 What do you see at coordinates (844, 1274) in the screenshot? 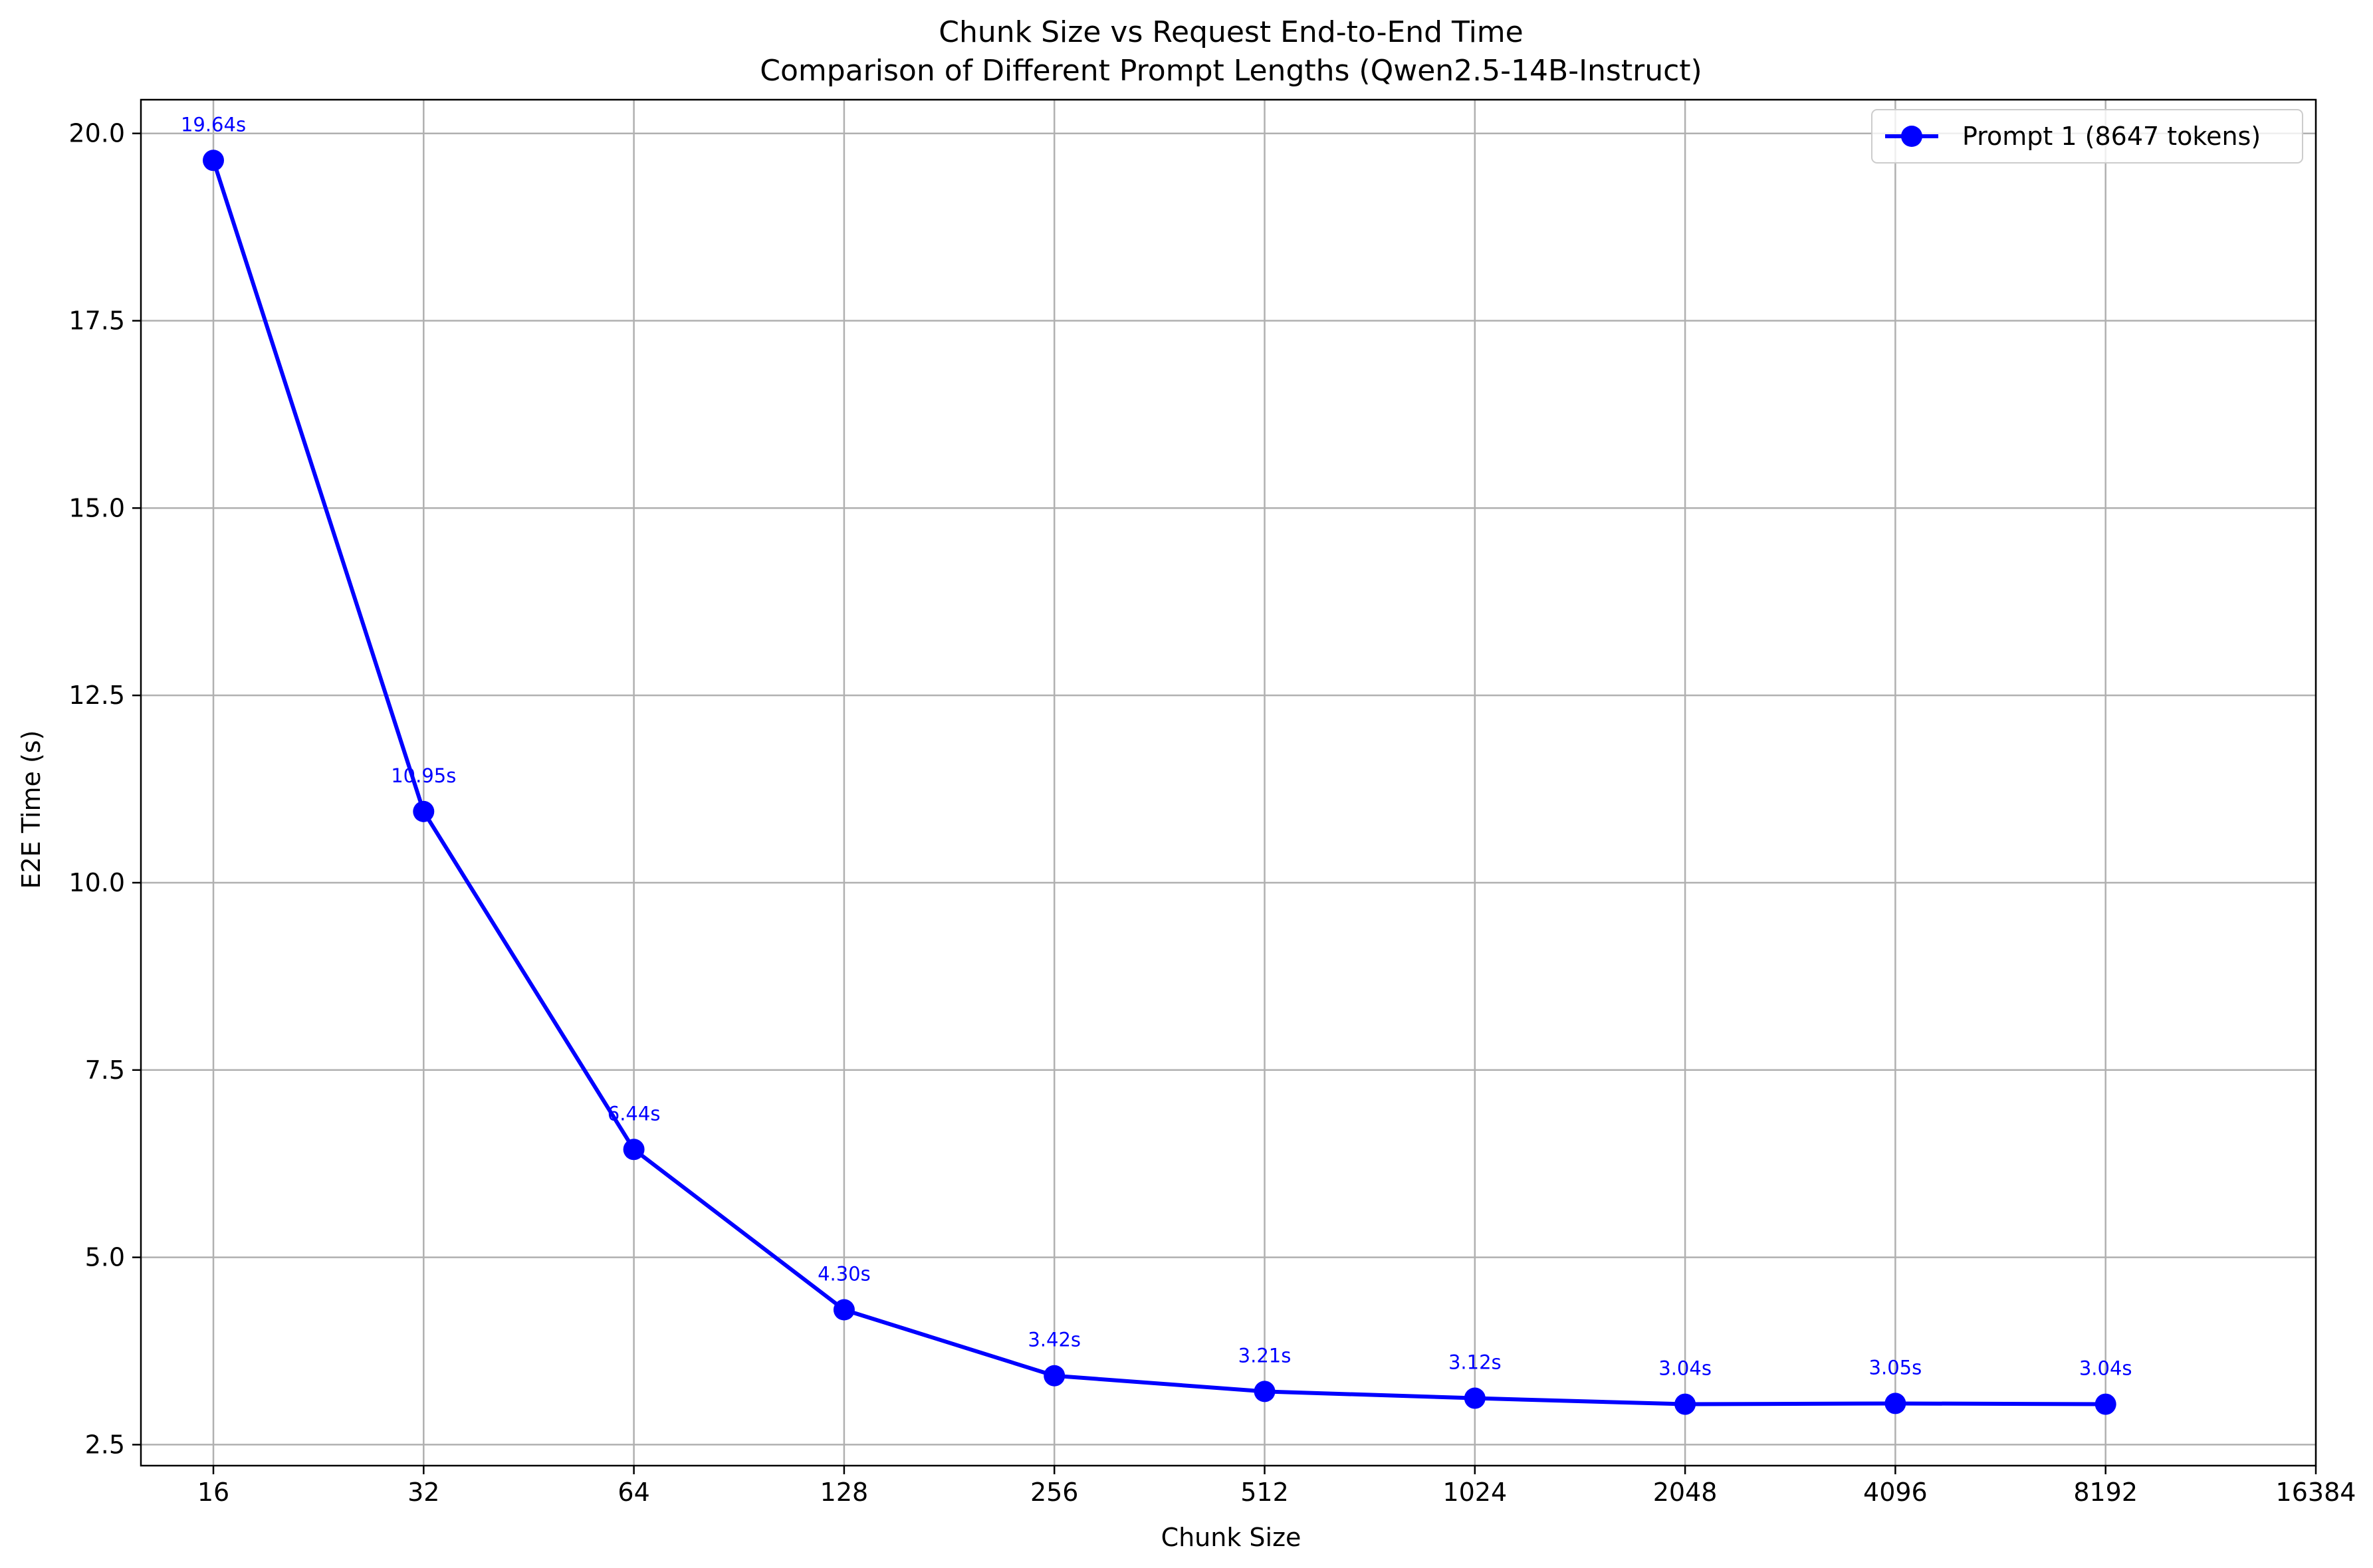
I see `data-label: 4.30s` at bounding box center [844, 1274].